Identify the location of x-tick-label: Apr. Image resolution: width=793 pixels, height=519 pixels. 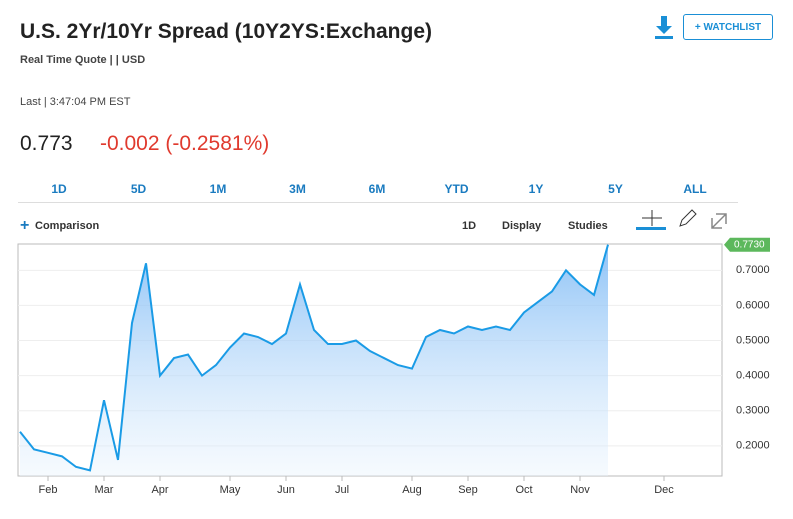
(159, 490).